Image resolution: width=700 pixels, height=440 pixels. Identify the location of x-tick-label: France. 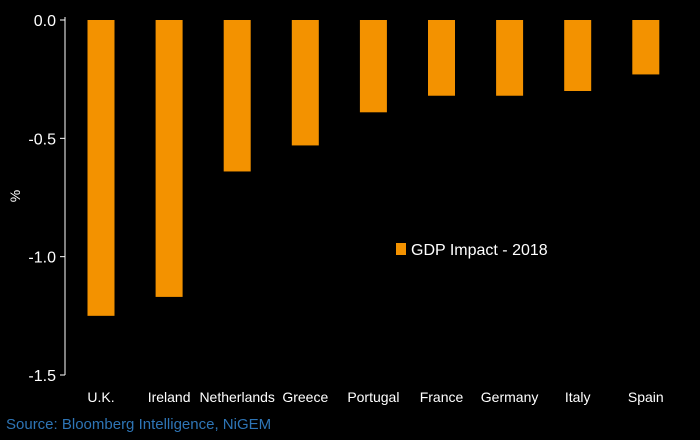
(442, 397).